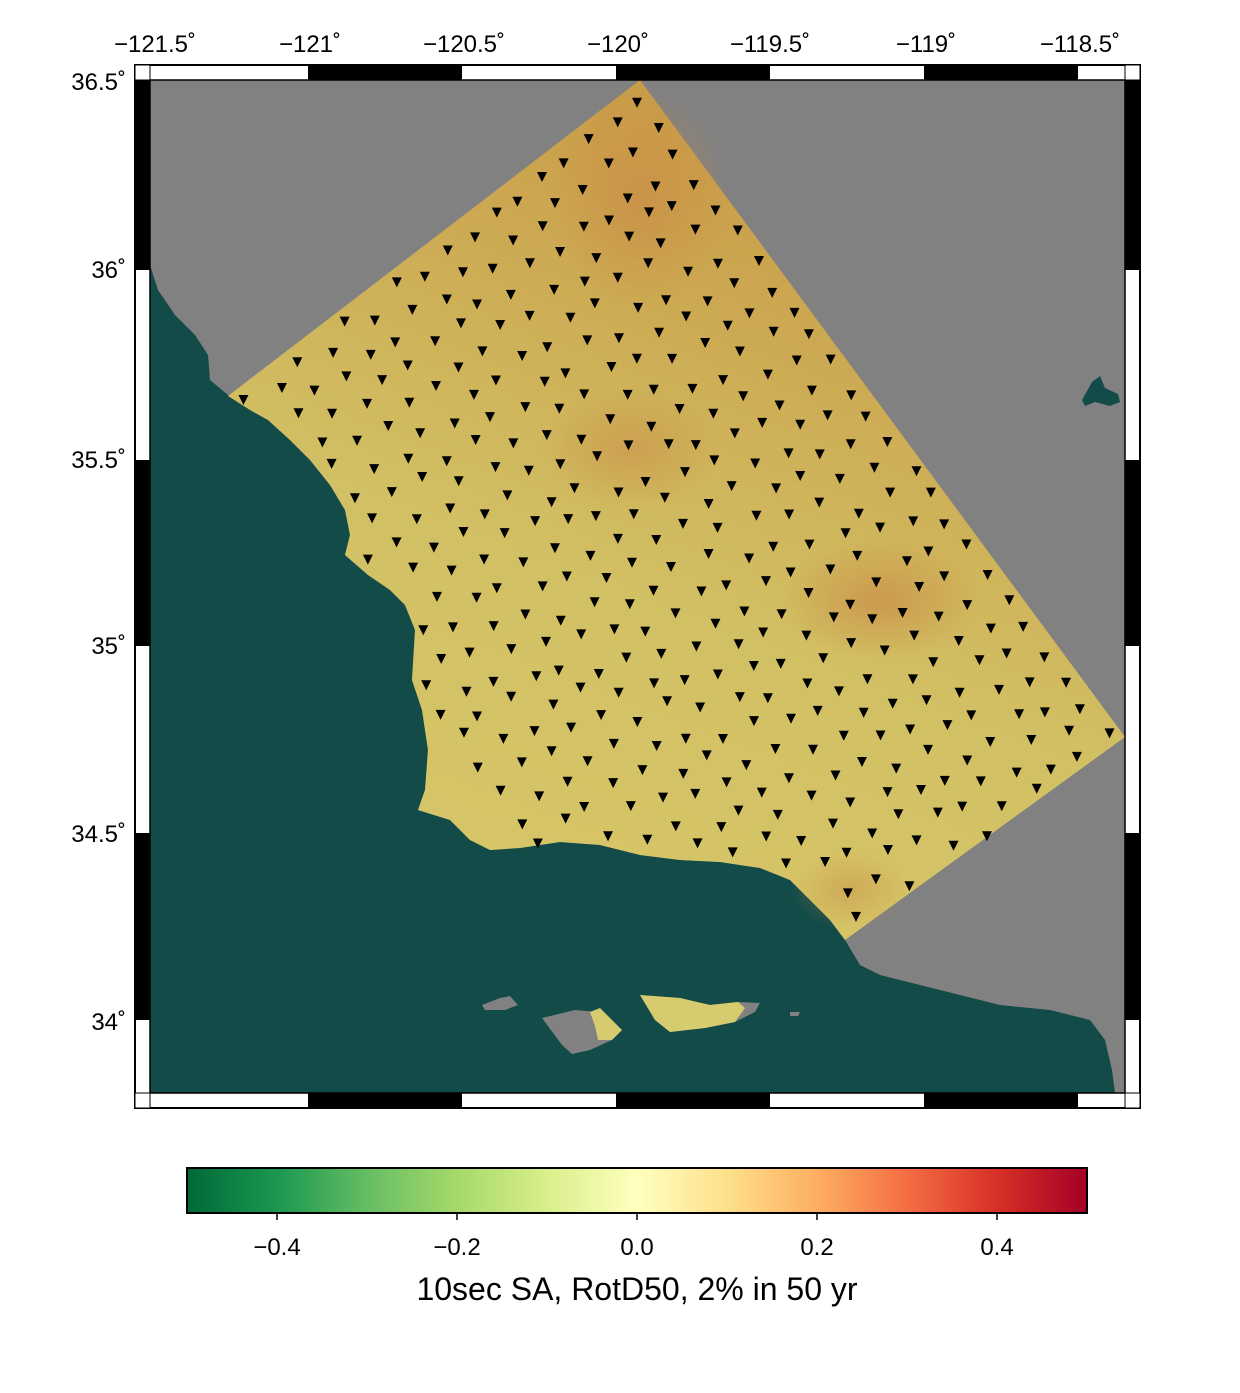  Describe the element at coordinates (636, 1289) in the screenshot. I see `colorbar-title: 10sec SA, RotD50, 2% in 50 yr` at that location.